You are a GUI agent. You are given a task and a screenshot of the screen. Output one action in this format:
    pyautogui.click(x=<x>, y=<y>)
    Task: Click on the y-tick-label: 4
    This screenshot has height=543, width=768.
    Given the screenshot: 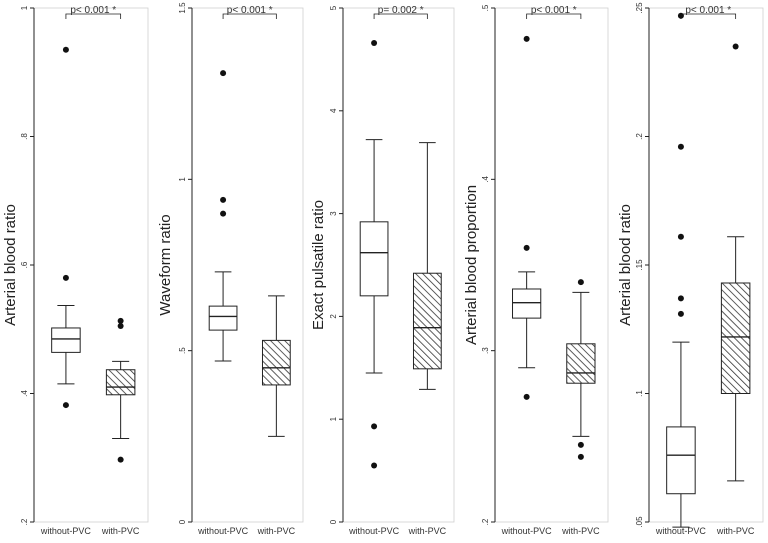 What is the action you would take?
    pyautogui.click(x=333, y=110)
    